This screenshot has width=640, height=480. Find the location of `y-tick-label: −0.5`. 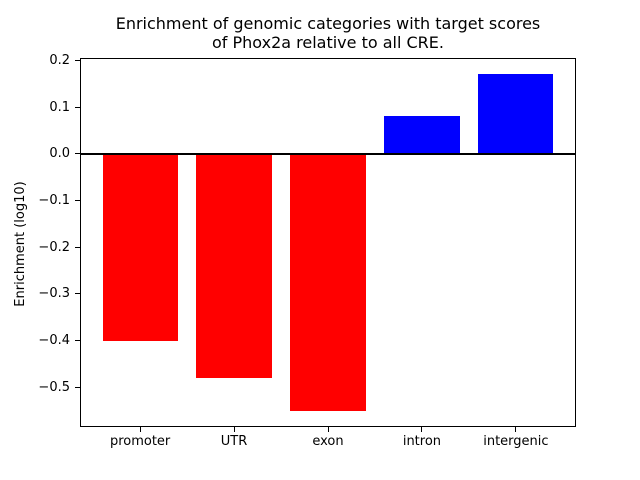

y-tick-label: −0.5 is located at coordinates (54, 387).